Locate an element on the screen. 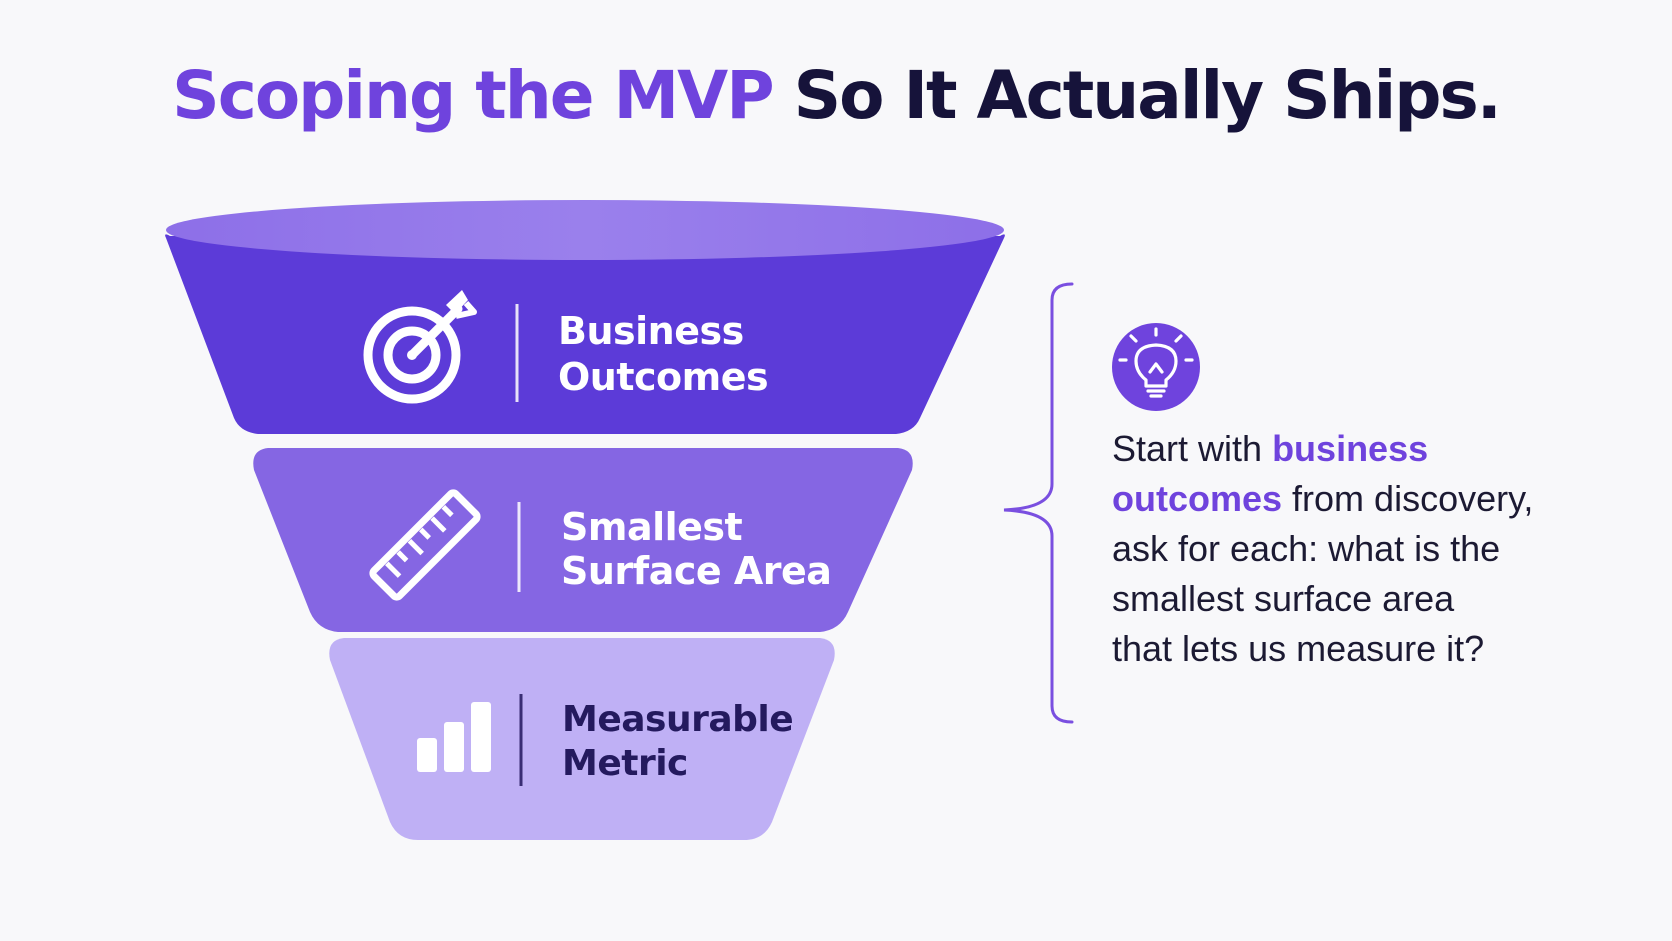  target-icon is located at coordinates (420, 347).